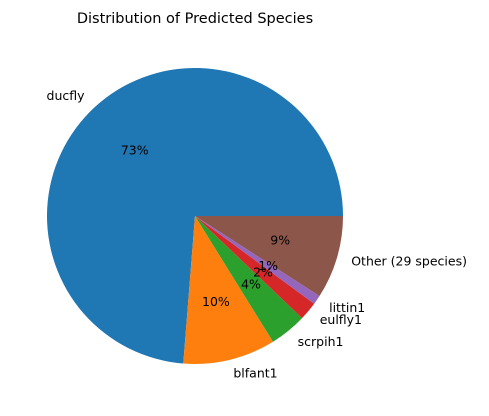 The width and height of the screenshot is (489, 416). What do you see at coordinates (409, 260) in the screenshot?
I see `slice-label-other-29-species: Other (29 species)` at bounding box center [409, 260].